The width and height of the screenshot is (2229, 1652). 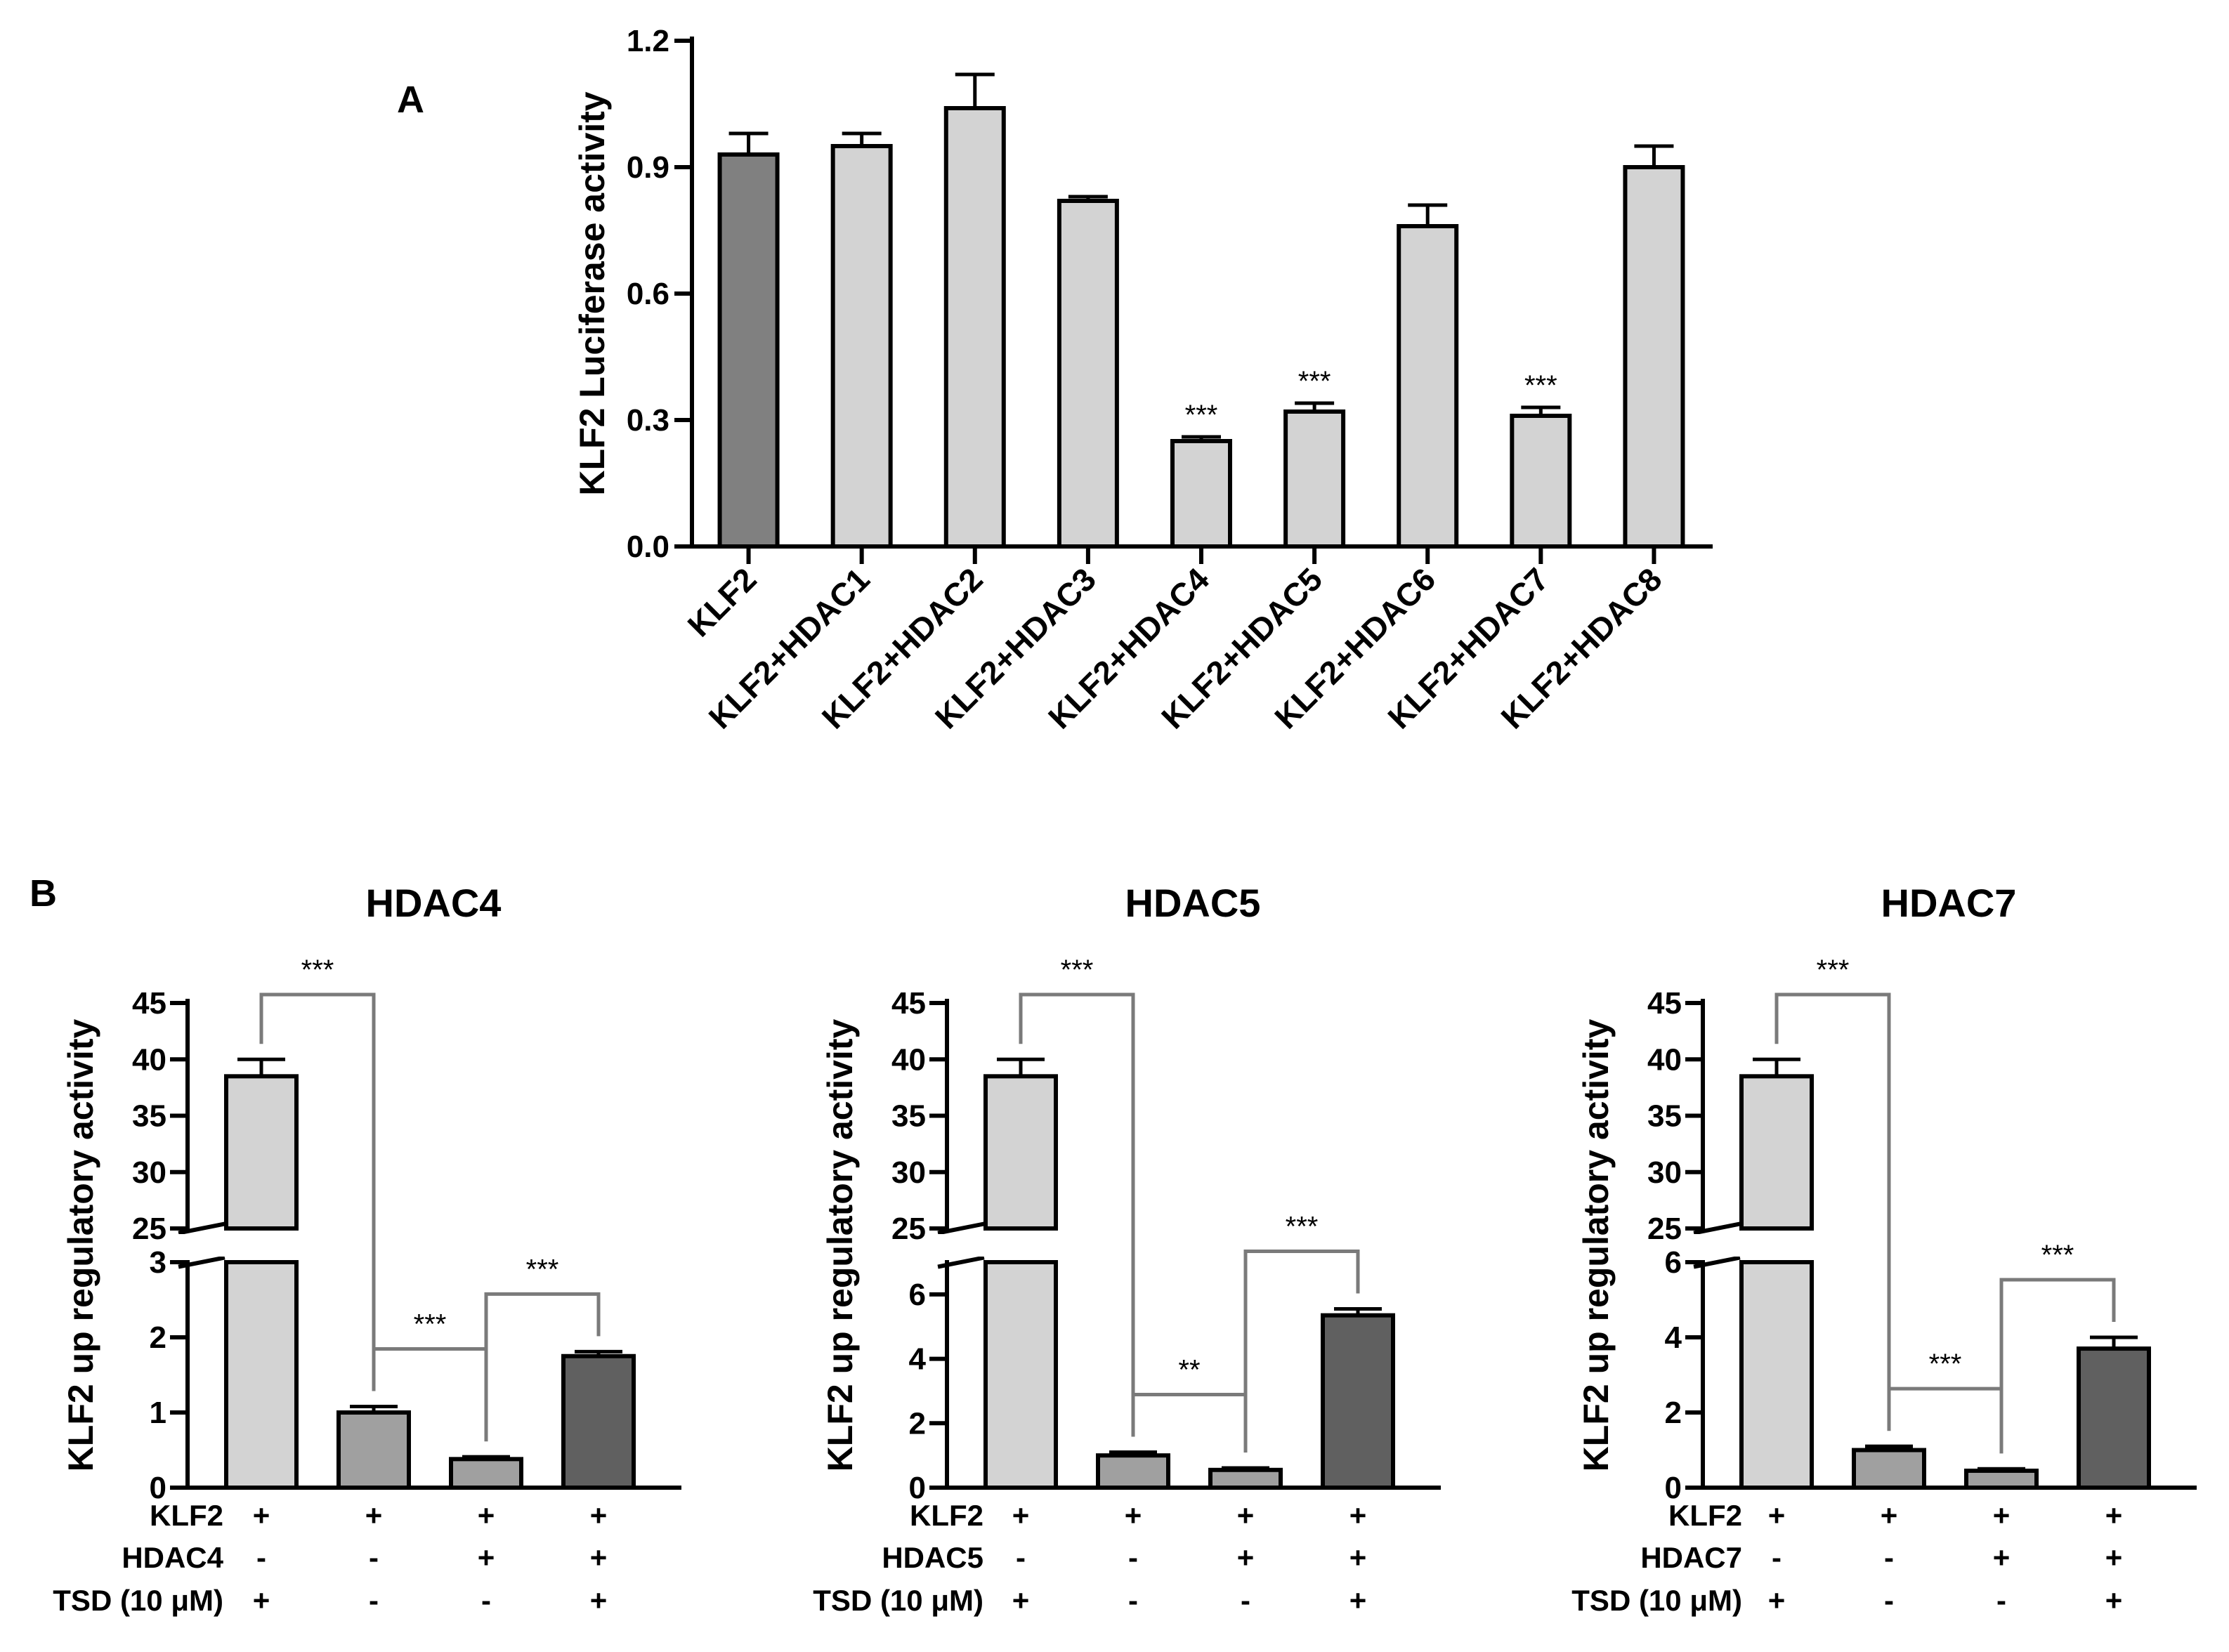 I want to click on y-tick-label: 3, so click(x=158, y=1262).